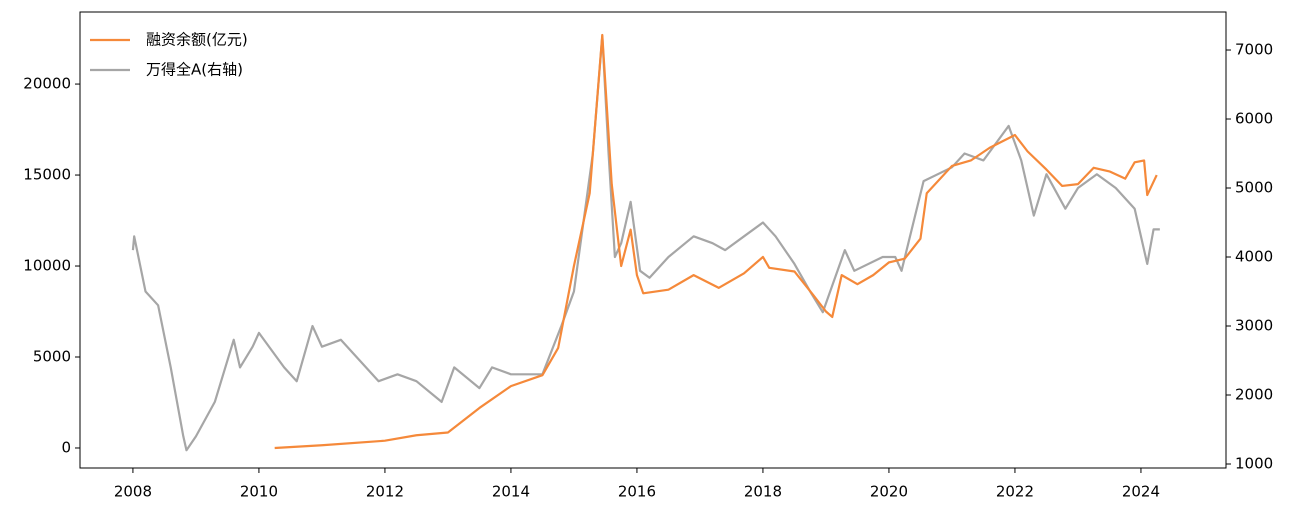 This screenshot has width=1296, height=513. I want to click on y-tick-label: 10000, so click(47, 266).